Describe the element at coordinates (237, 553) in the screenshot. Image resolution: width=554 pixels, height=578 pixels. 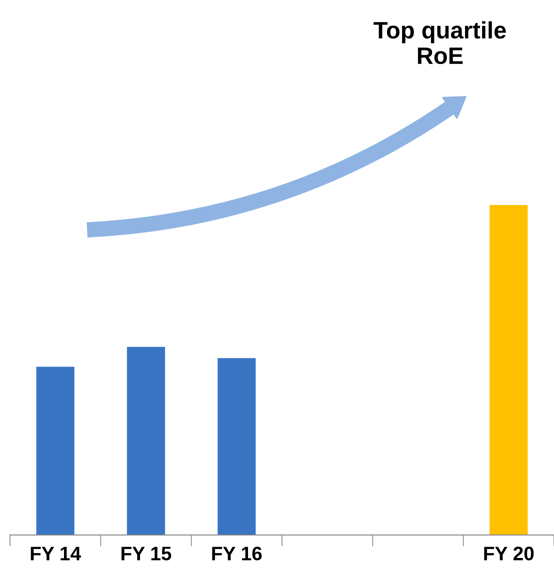
I see `x-tick-label: FY 16` at that location.